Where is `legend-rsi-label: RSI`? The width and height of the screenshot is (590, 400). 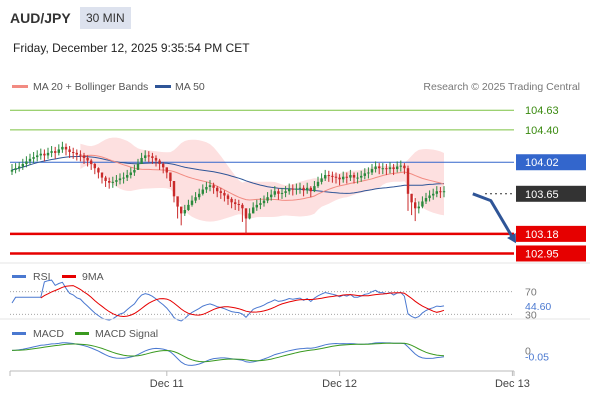
legend-rsi-label: RSI is located at coordinates (42, 277).